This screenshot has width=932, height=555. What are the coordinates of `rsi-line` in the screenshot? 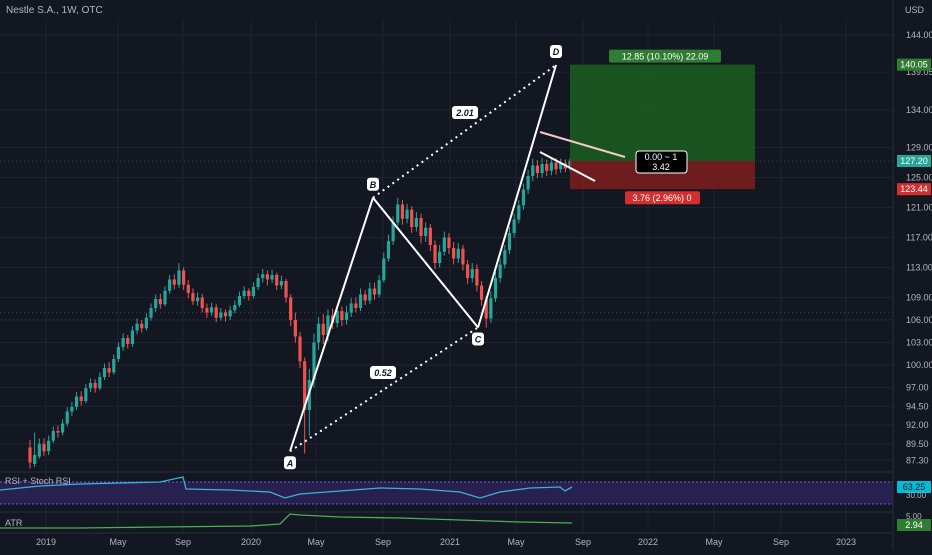 It's located at (286, 487).